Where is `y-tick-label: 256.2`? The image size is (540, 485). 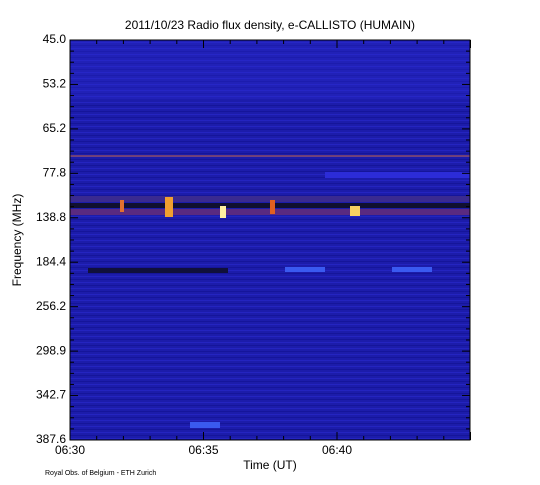
y-tick-label: 256.2 is located at coordinates (51, 306).